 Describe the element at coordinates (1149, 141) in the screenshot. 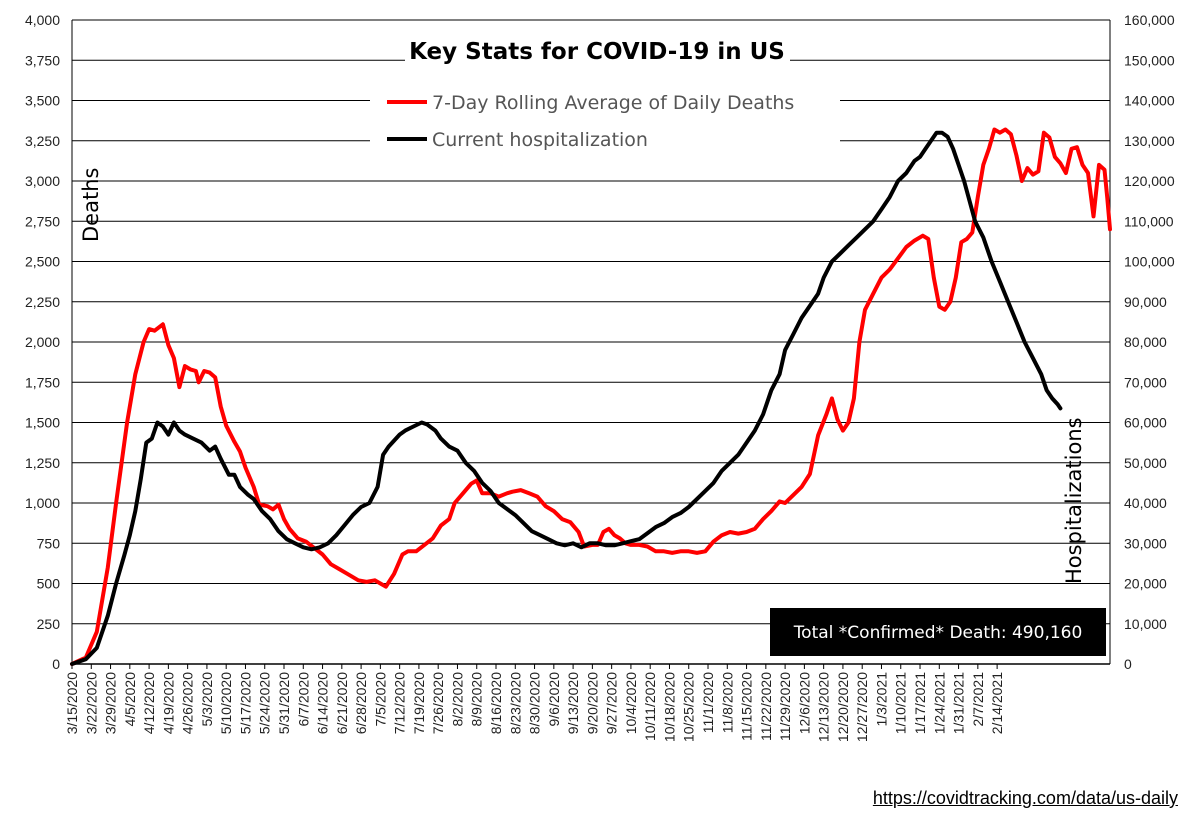

I see `right-y-tick-label: 130,000` at that location.